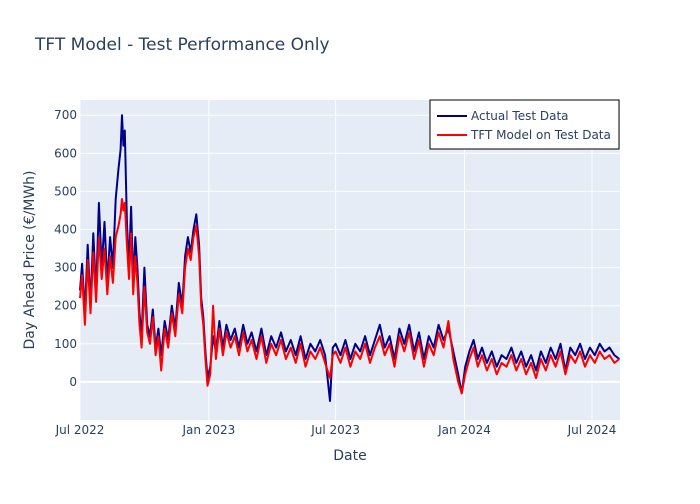 The image size is (700, 504). Describe the element at coordinates (592, 430) in the screenshot. I see `x-tick-label: Jul 2024` at that location.